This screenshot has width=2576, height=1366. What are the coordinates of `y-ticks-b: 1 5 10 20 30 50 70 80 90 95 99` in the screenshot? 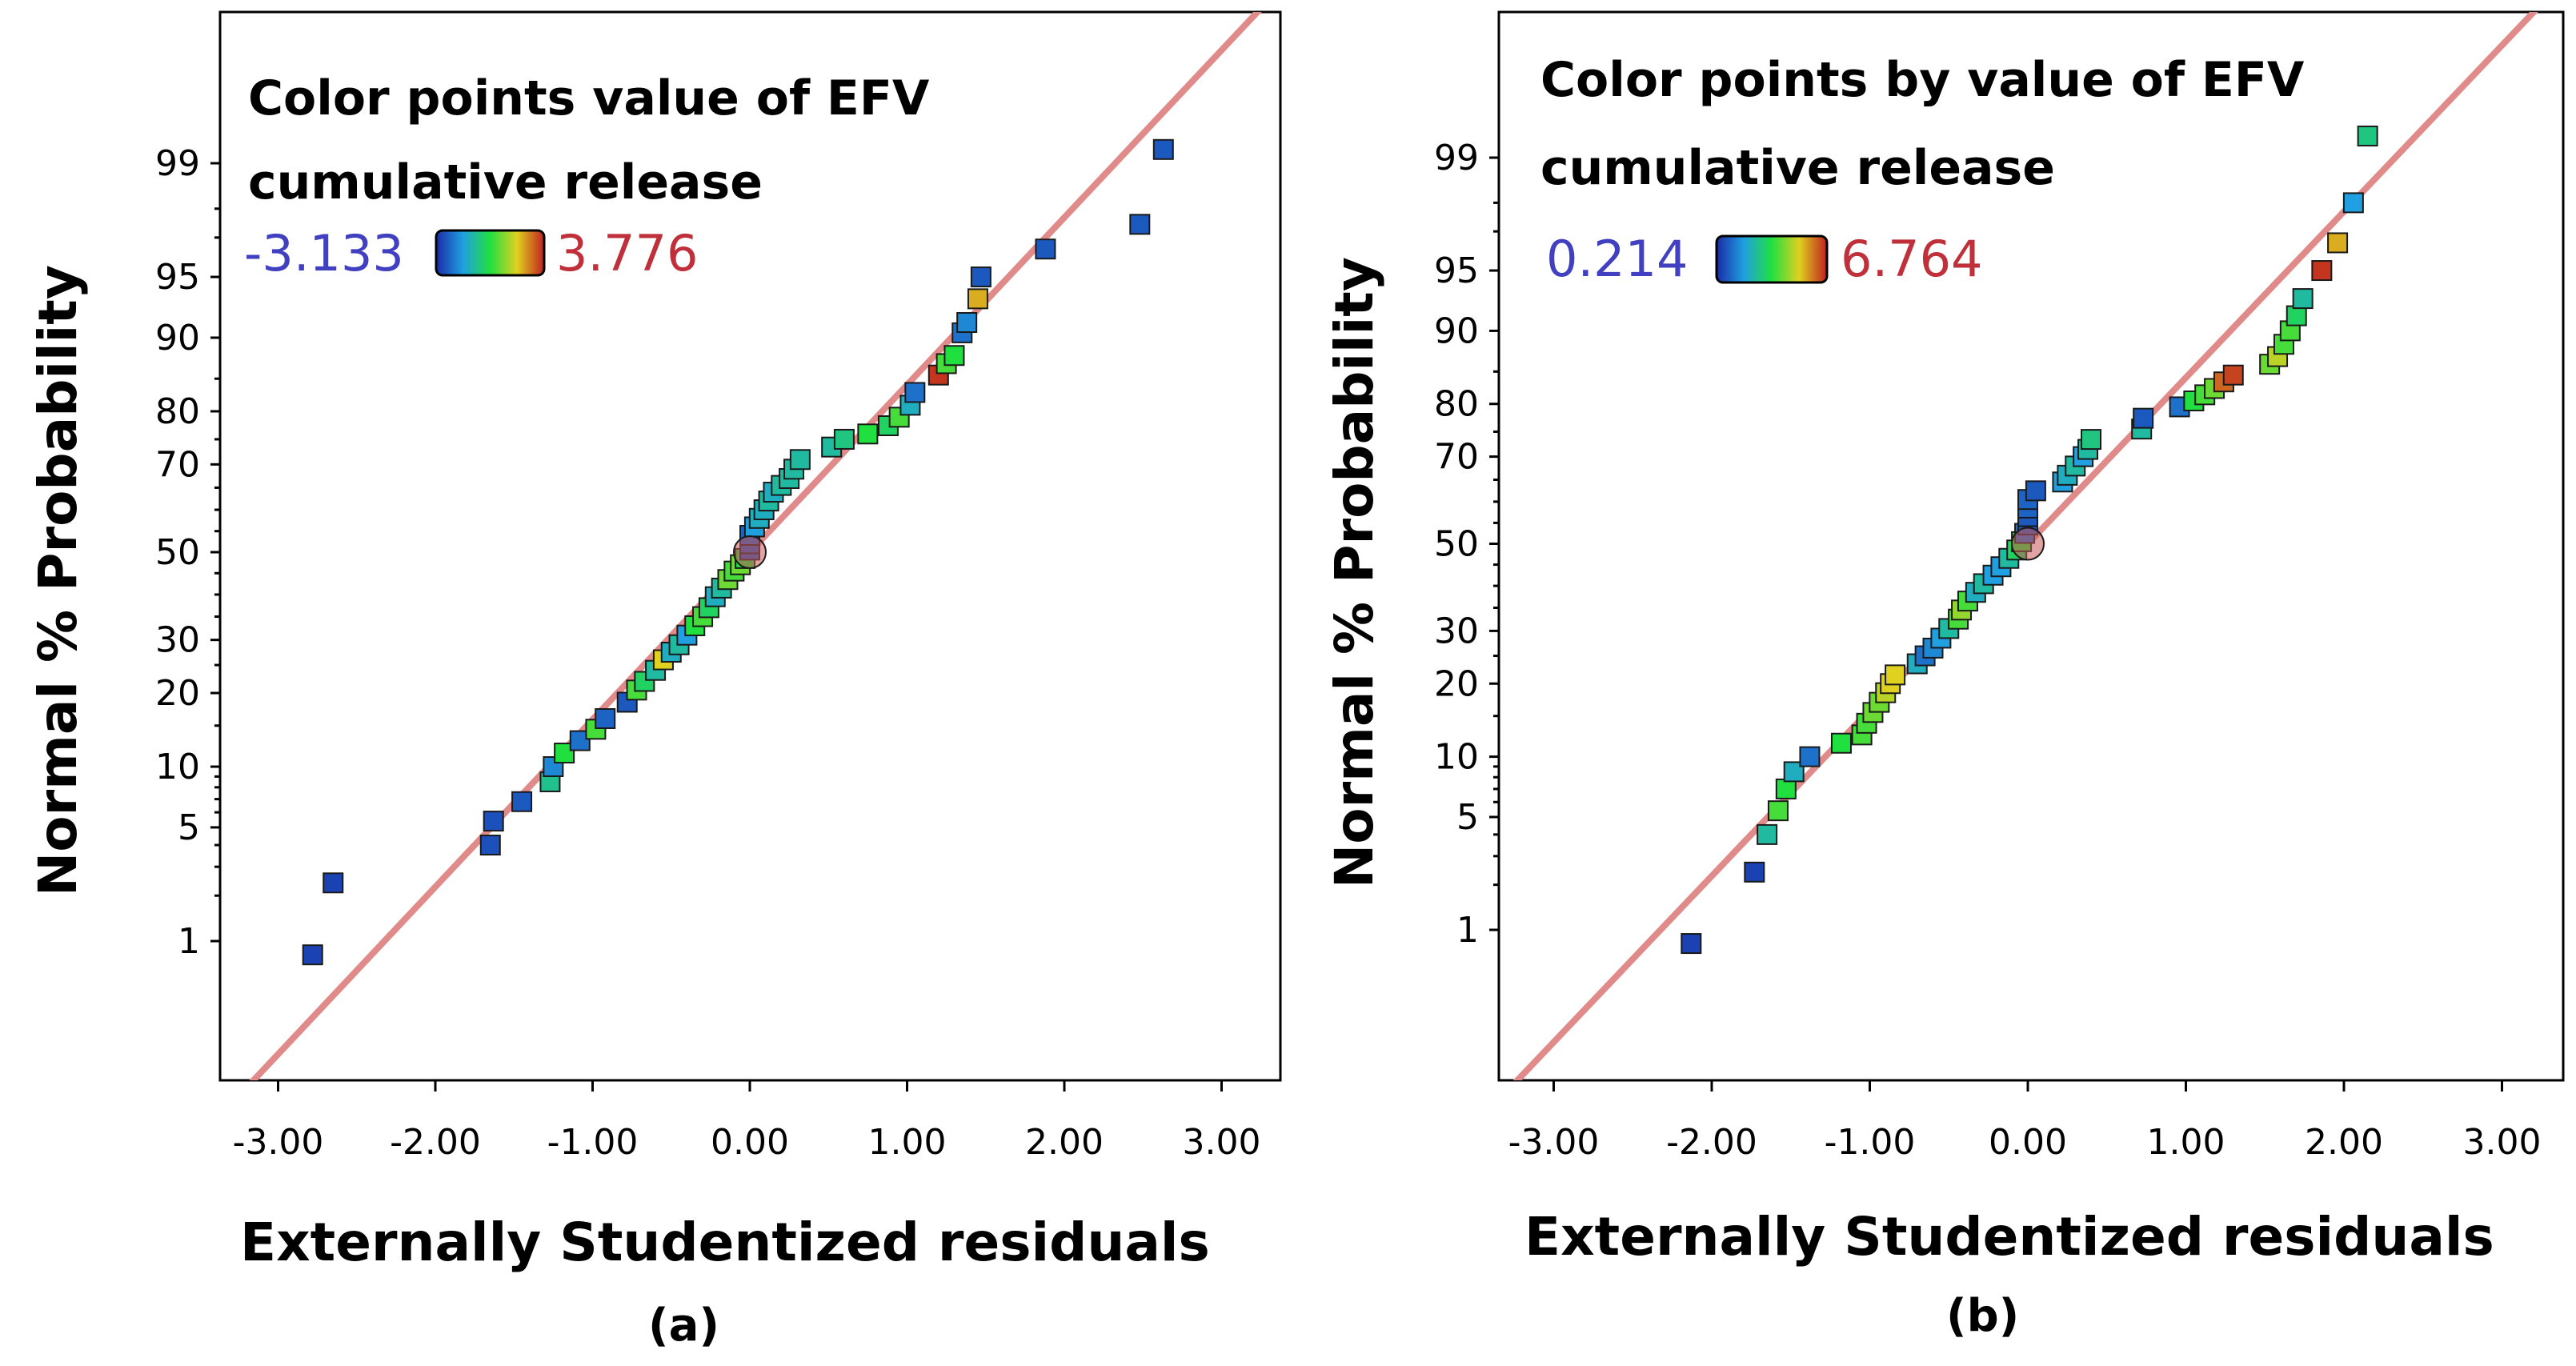 It's located at (1466, 544).